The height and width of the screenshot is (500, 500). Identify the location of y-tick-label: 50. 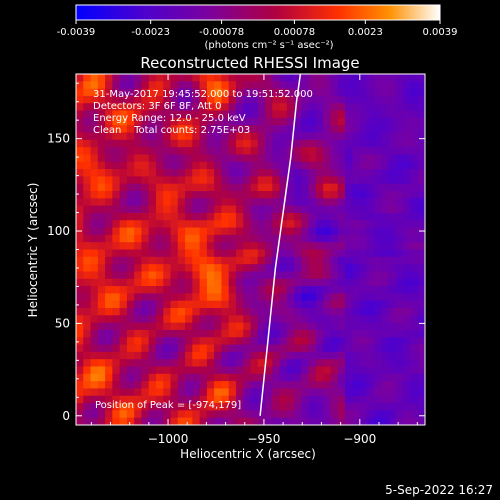
(62, 323).